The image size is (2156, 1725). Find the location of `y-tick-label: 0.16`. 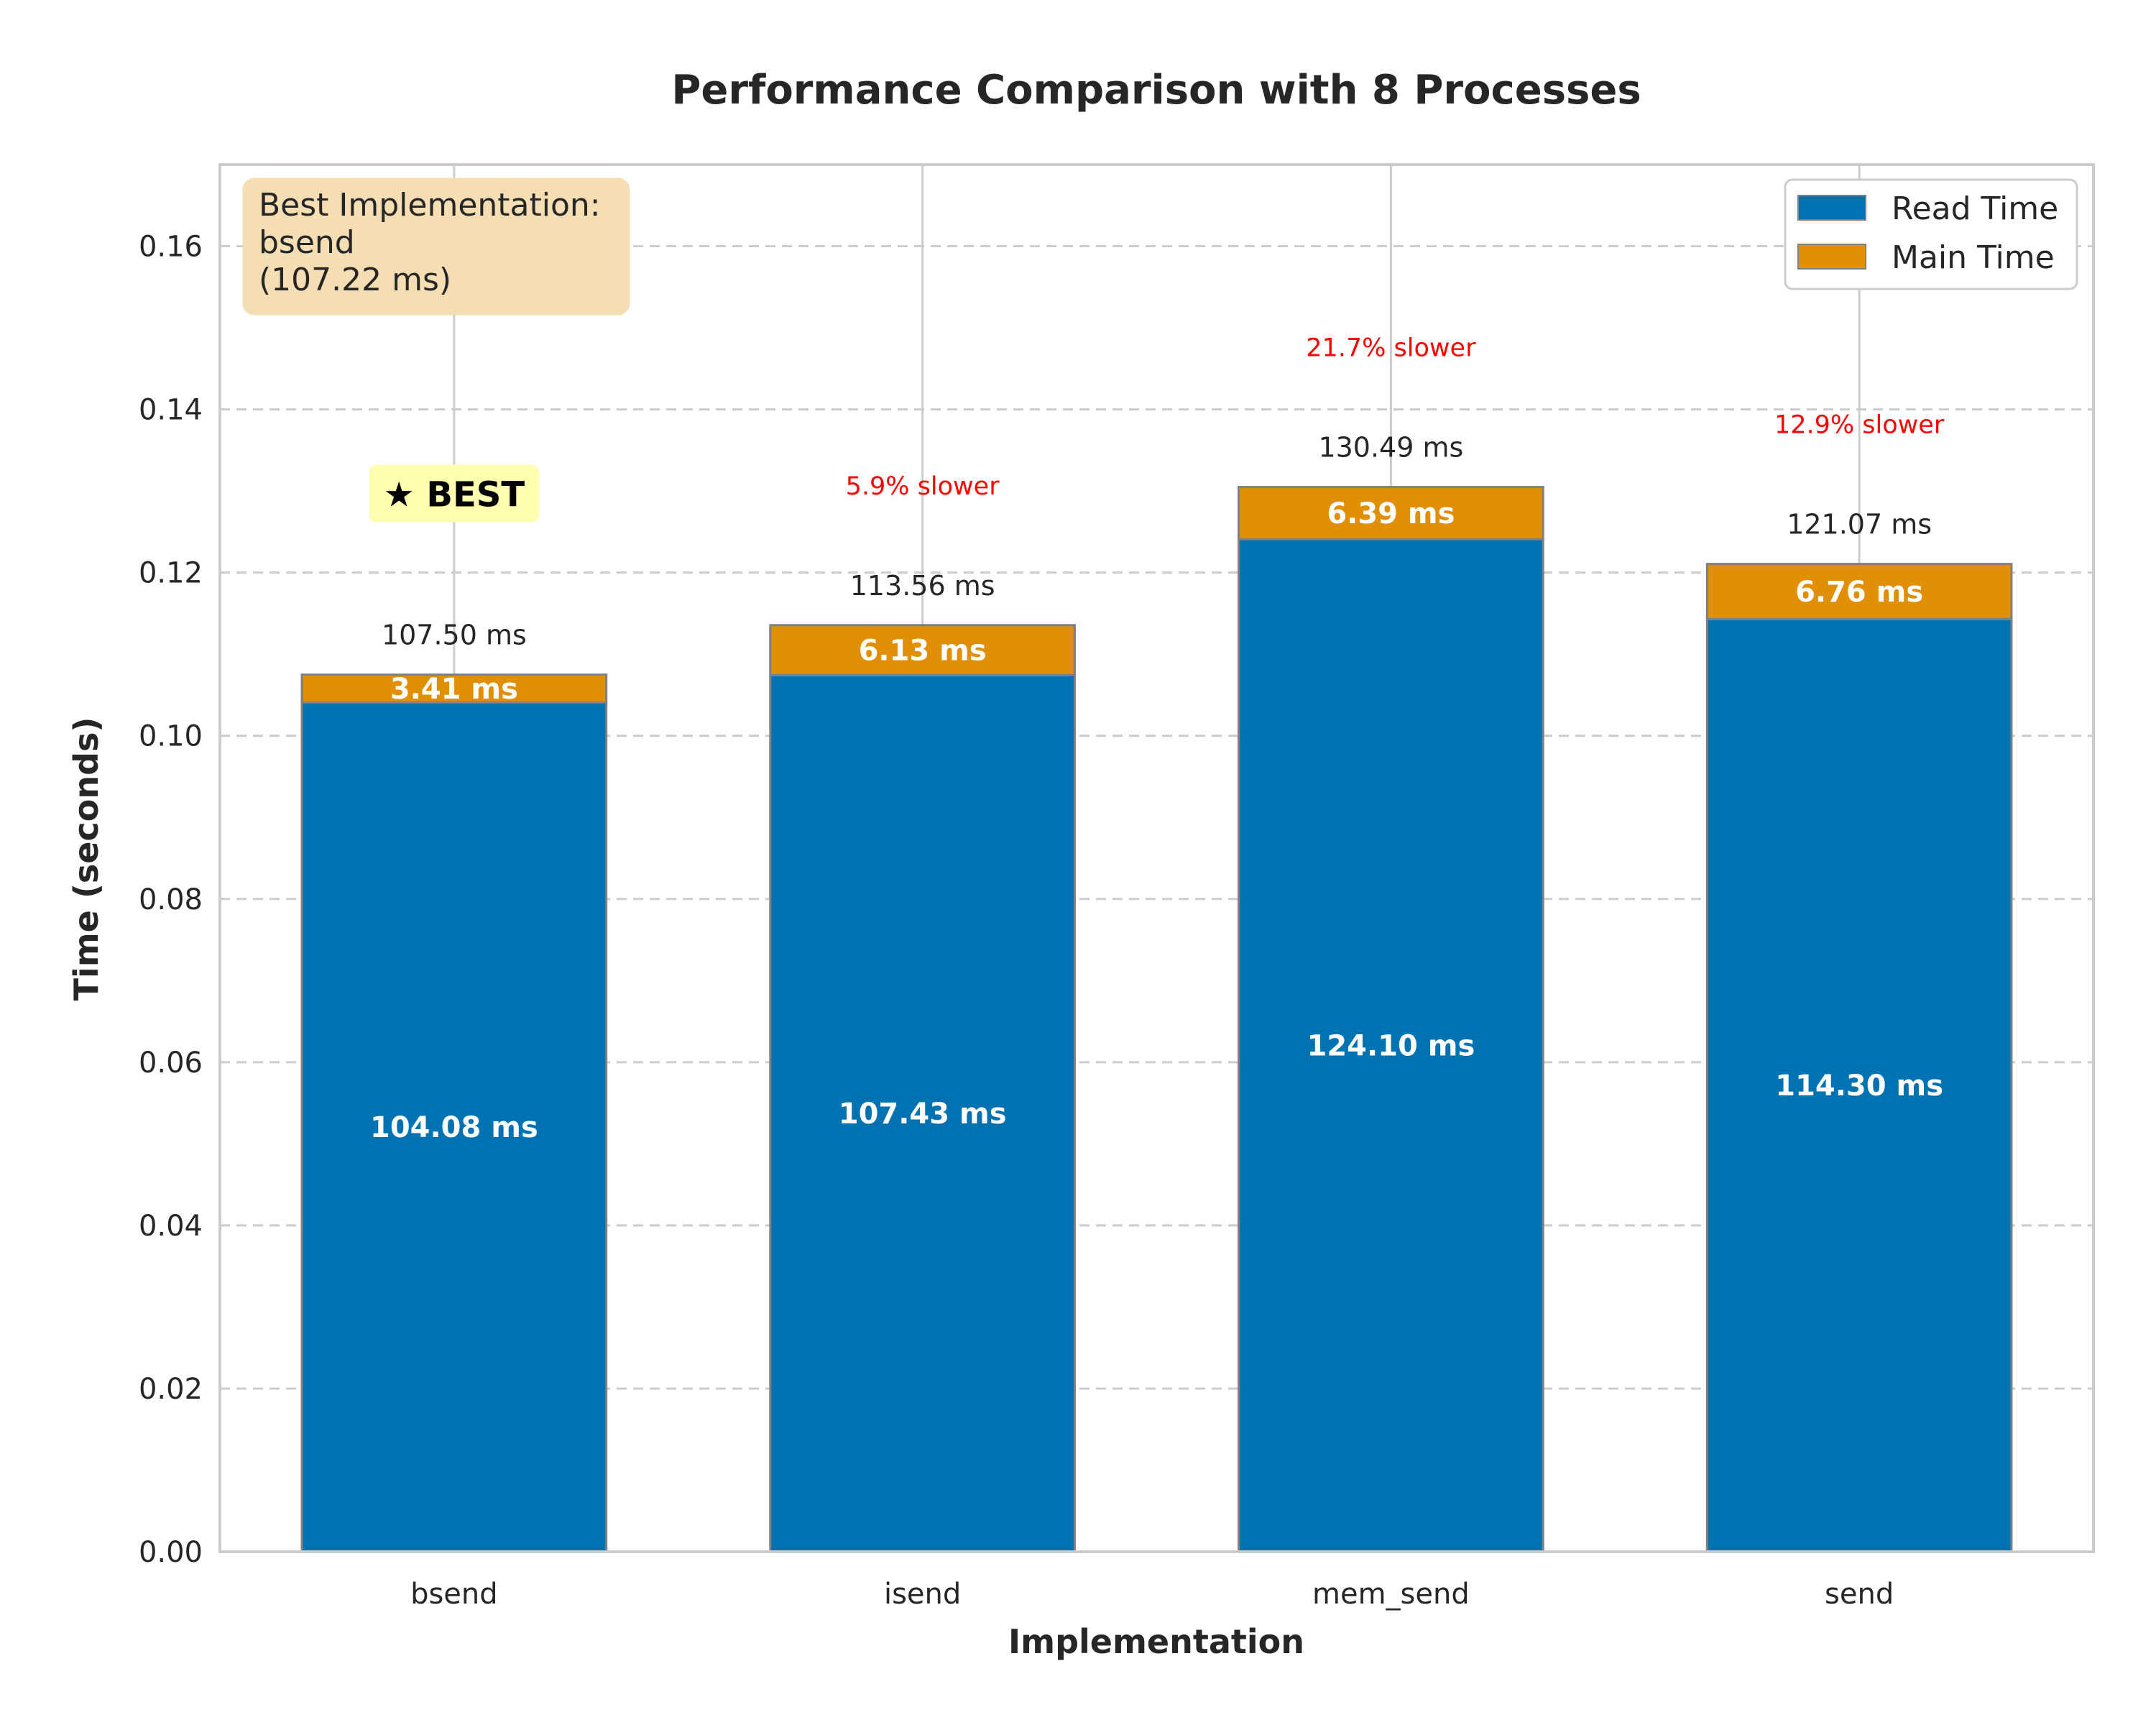

y-tick-label: 0.16 is located at coordinates (171, 247).